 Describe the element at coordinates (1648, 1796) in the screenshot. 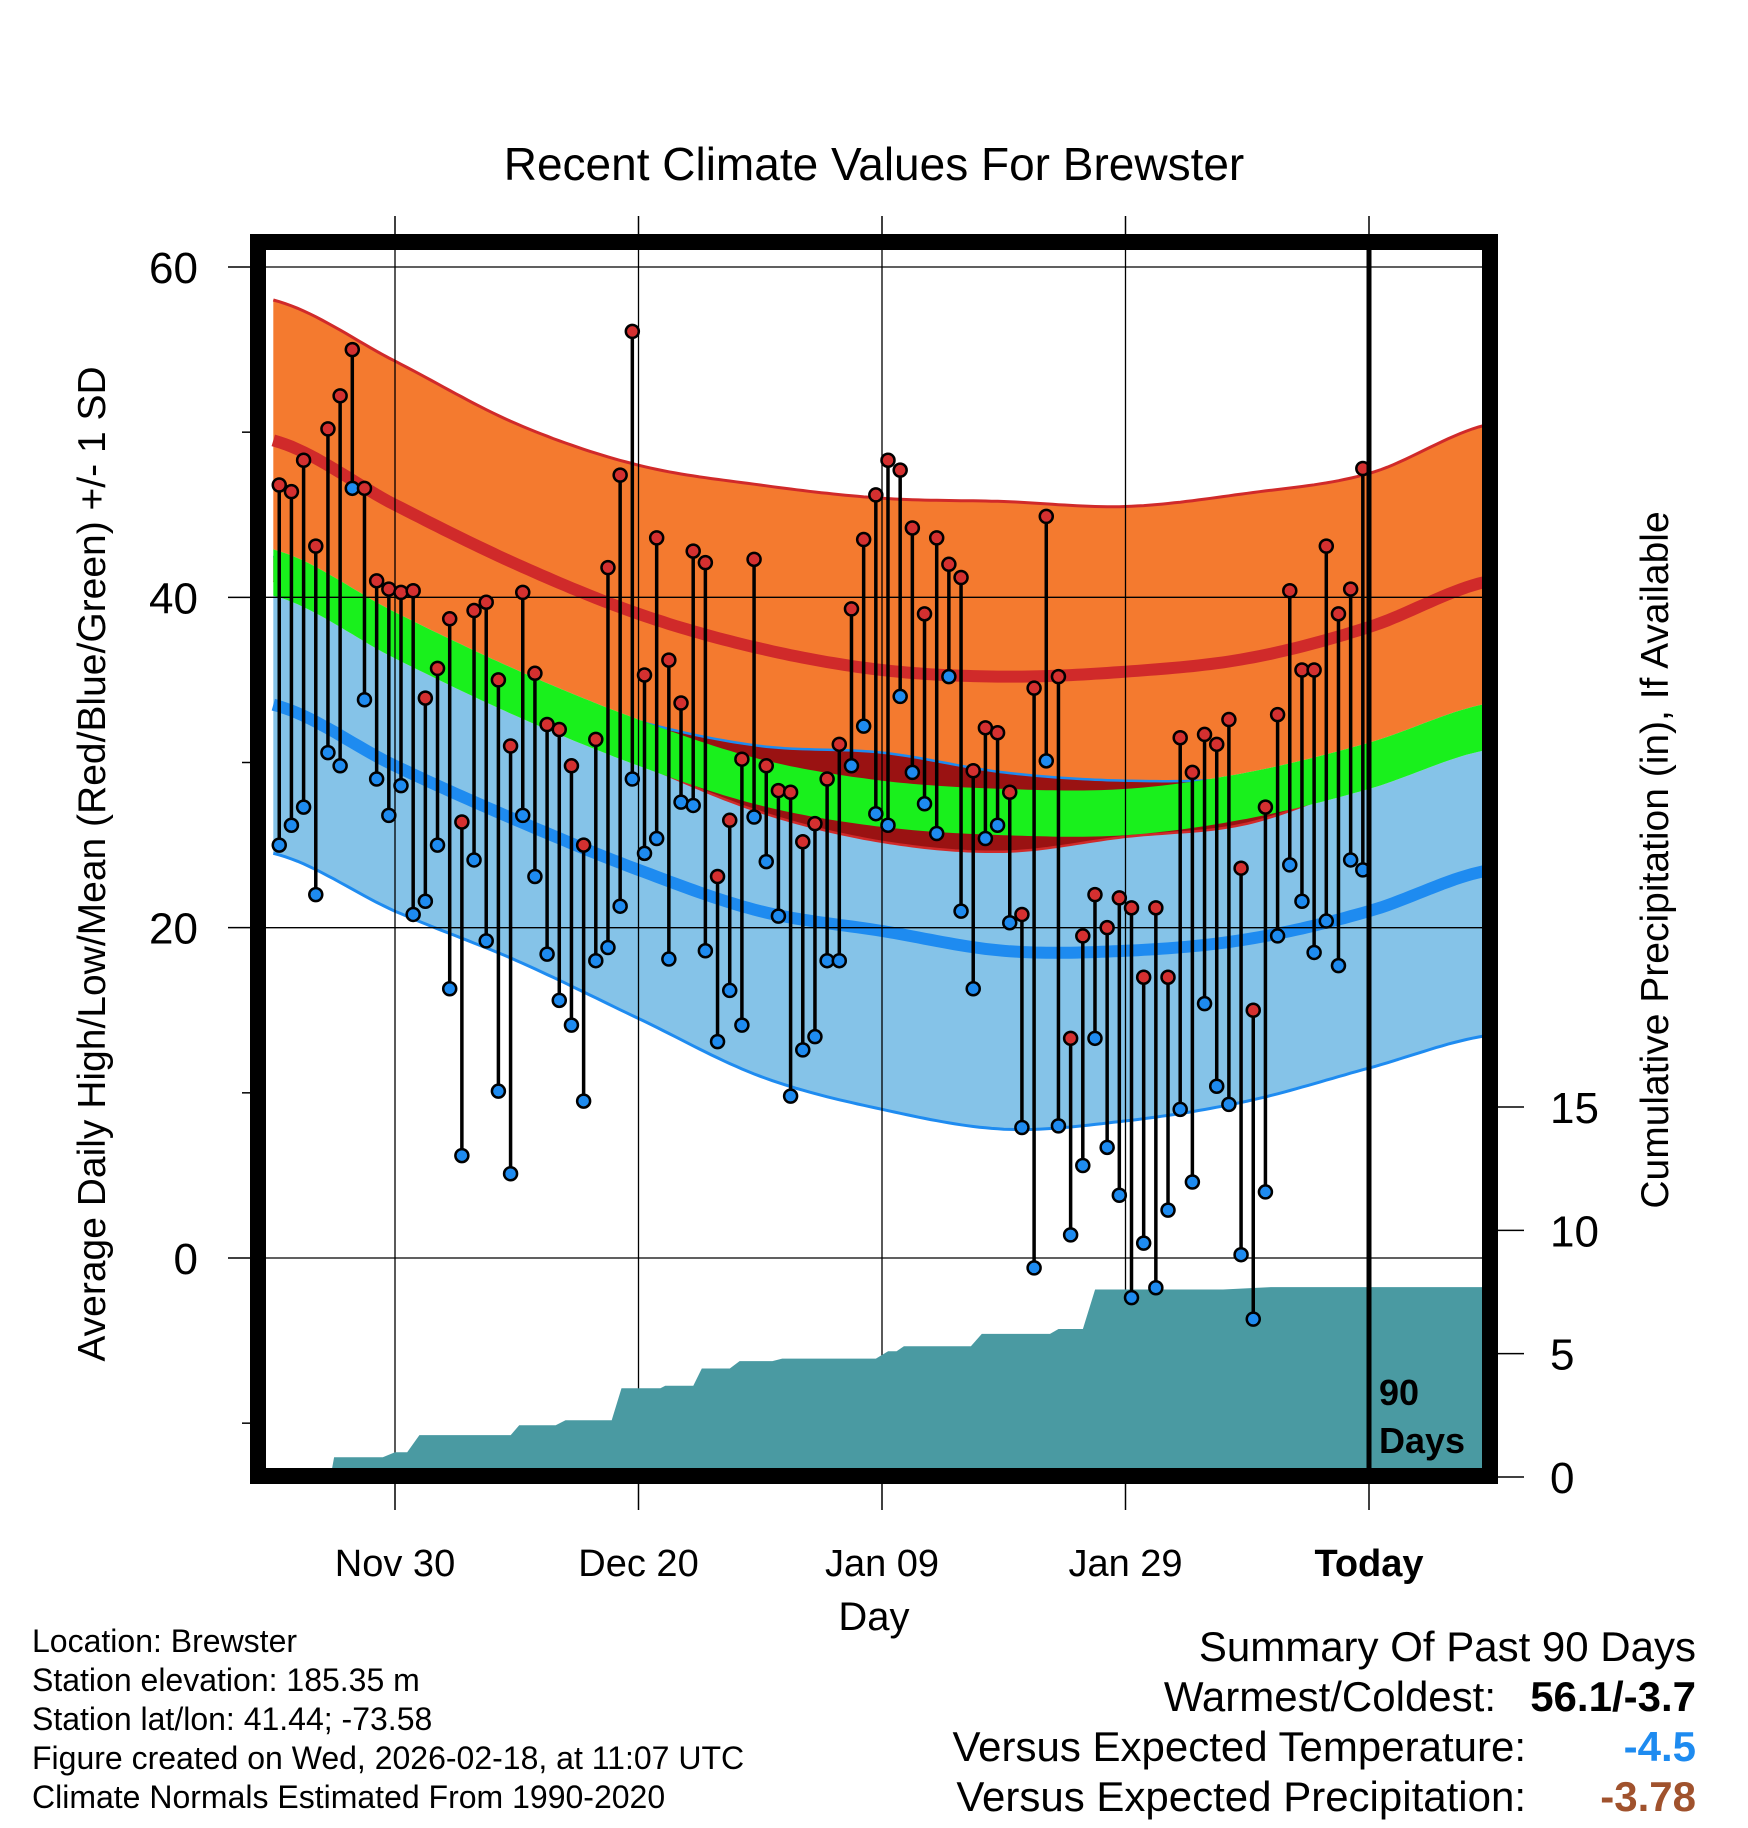

I see `precip-value: -3.78` at that location.